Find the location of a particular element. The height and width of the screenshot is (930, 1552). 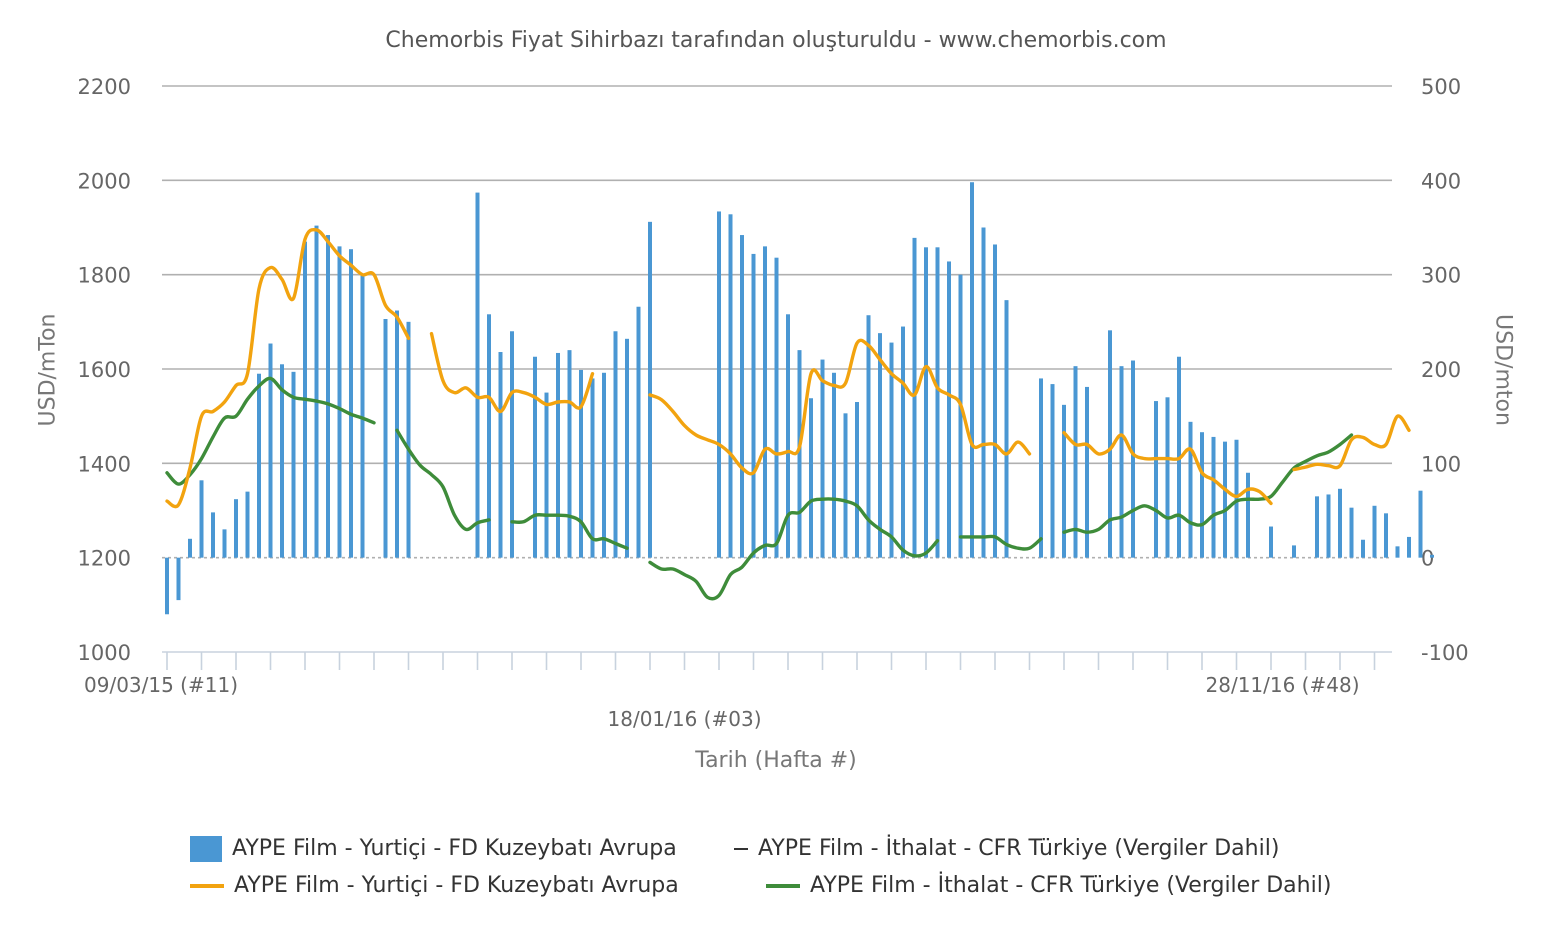

y-right-tick-label: 100 is located at coordinates (1441, 464).